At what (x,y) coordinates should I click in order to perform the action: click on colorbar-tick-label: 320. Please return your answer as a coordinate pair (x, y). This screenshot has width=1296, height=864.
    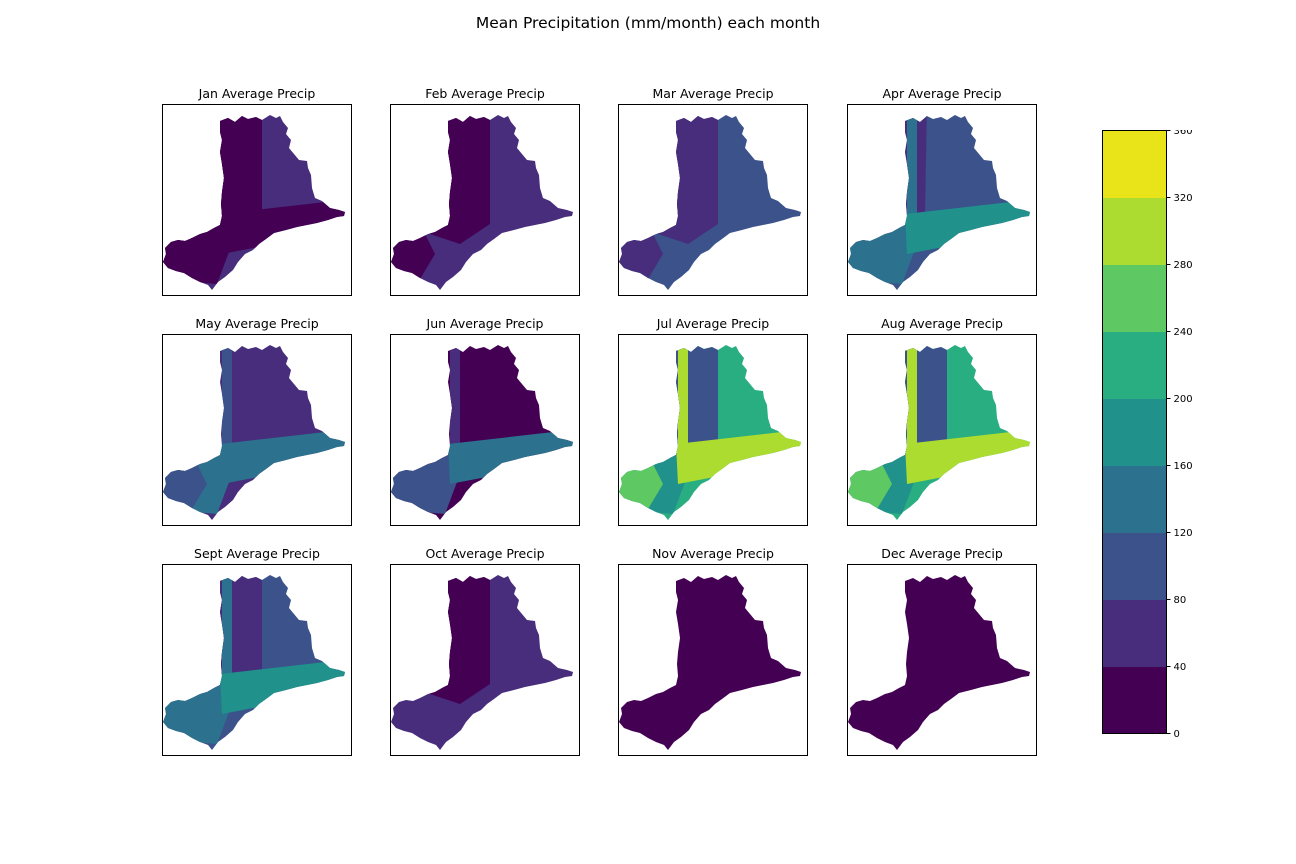
    Looking at the image, I should click on (1183, 198).